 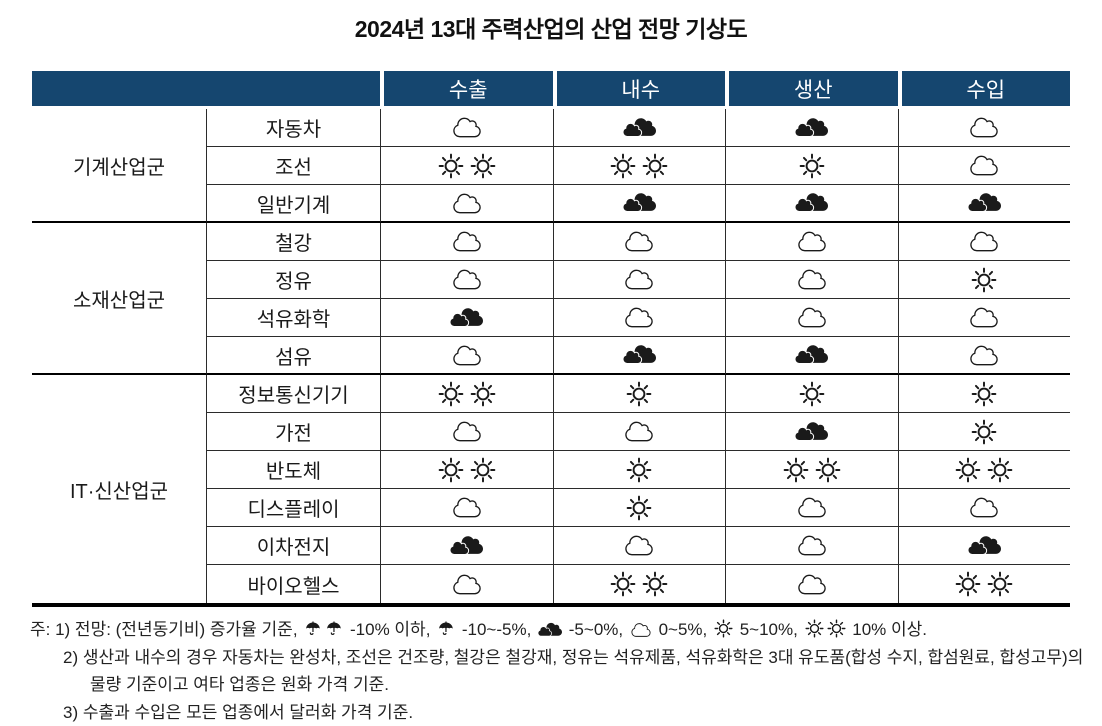 I want to click on industry-label: 자동차, so click(x=293, y=128).